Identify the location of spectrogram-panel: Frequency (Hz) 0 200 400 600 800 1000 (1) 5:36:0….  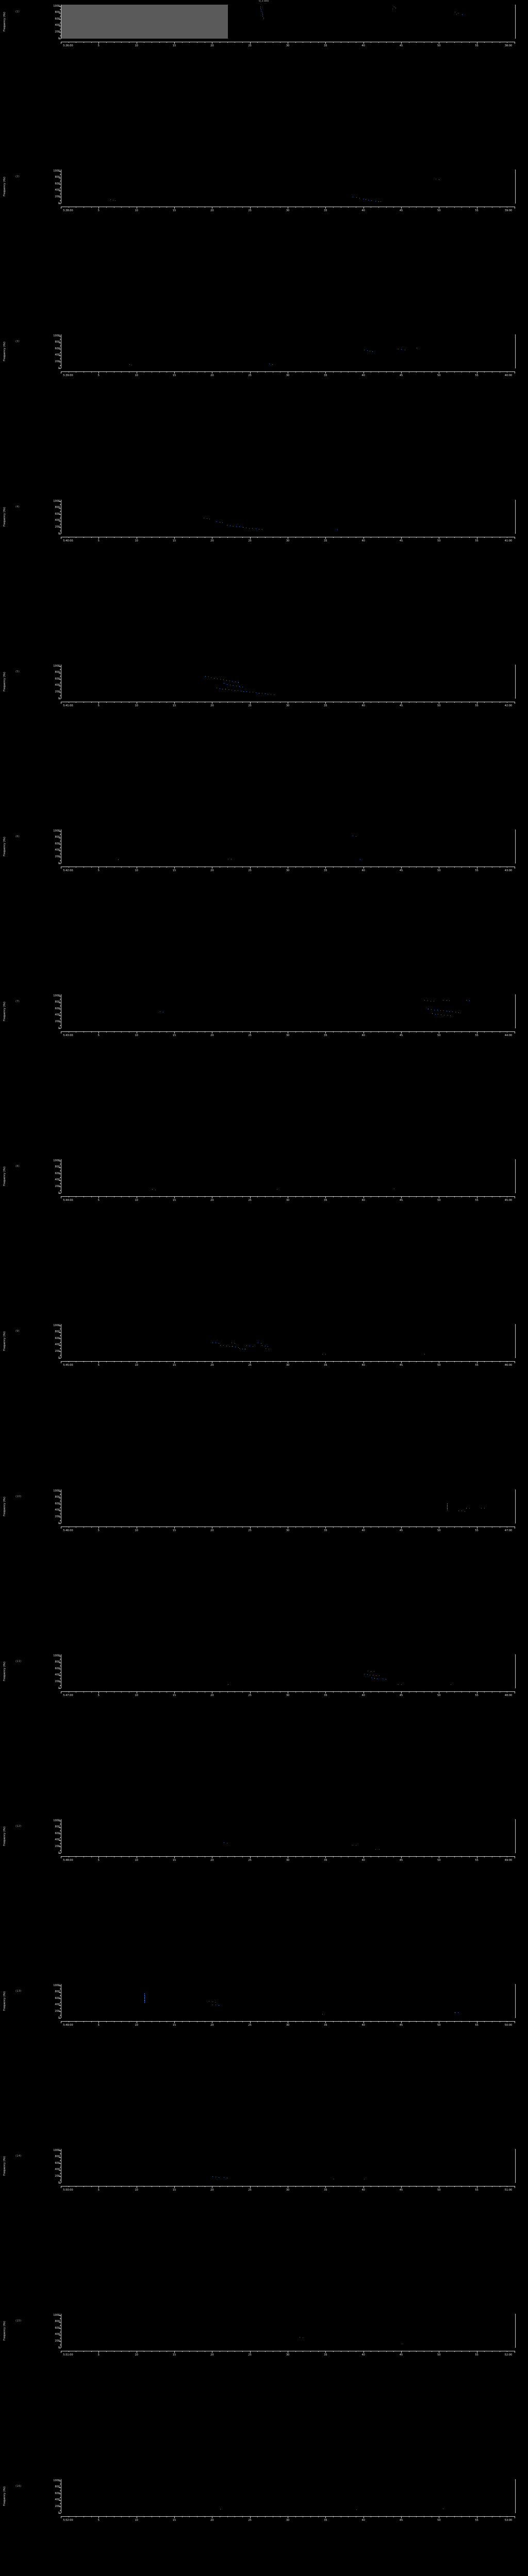
(264, 29).